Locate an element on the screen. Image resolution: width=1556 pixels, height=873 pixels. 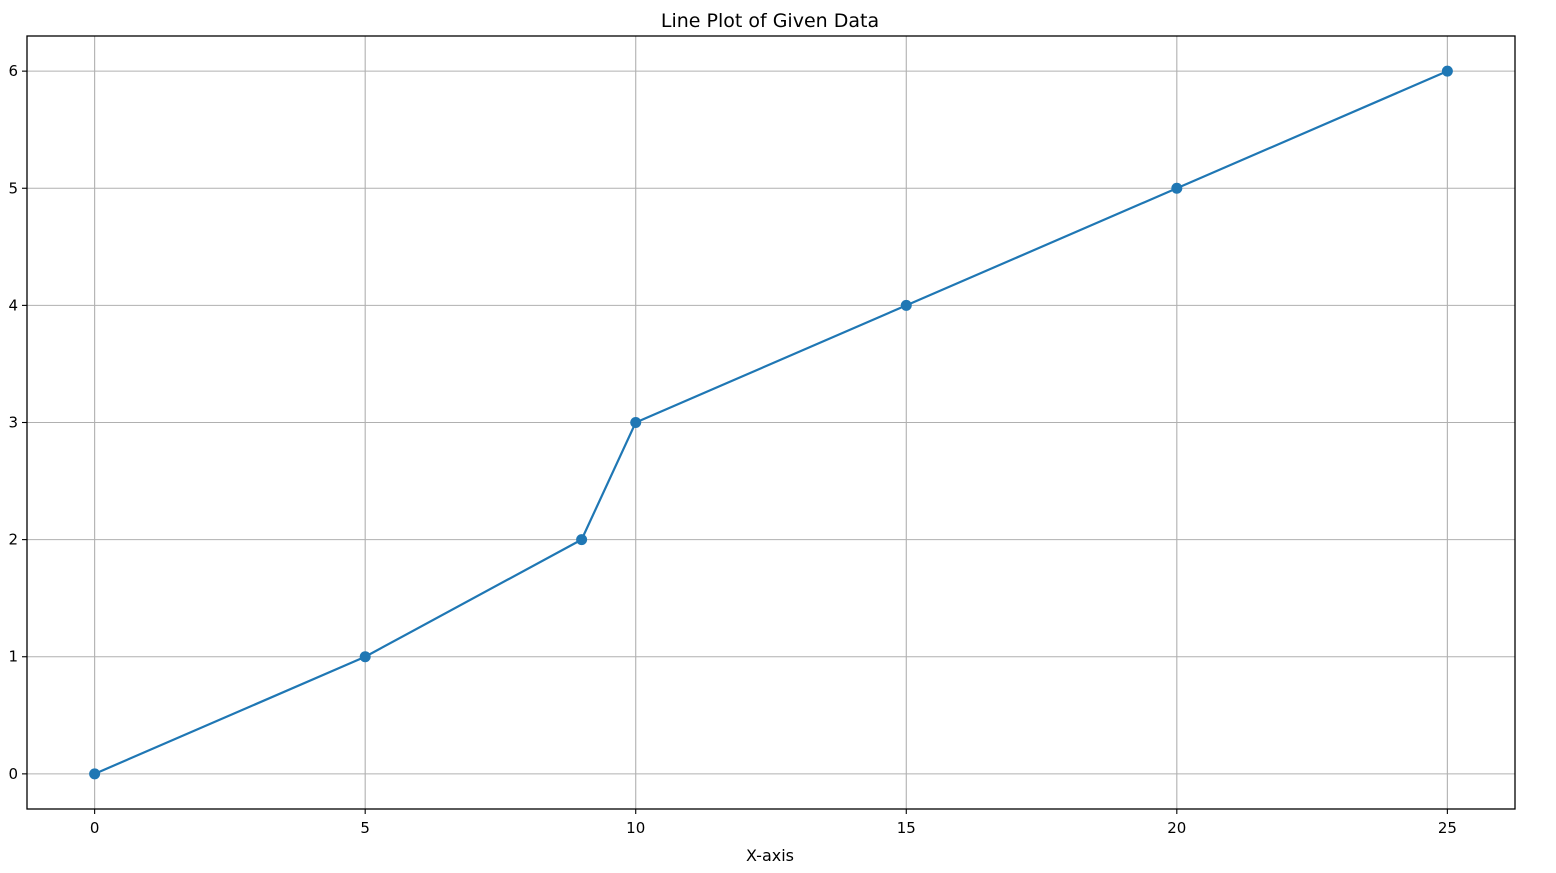
y-tick-label: 6 is located at coordinates (13, 71).